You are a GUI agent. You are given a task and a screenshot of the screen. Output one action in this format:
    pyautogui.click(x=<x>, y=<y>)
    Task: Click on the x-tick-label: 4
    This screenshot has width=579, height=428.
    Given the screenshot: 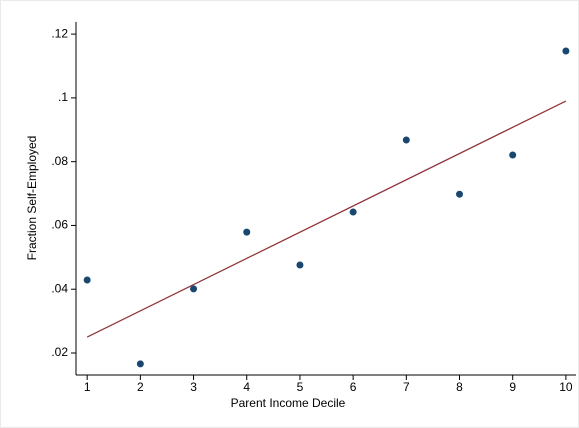 What is the action you would take?
    pyautogui.click(x=246, y=387)
    